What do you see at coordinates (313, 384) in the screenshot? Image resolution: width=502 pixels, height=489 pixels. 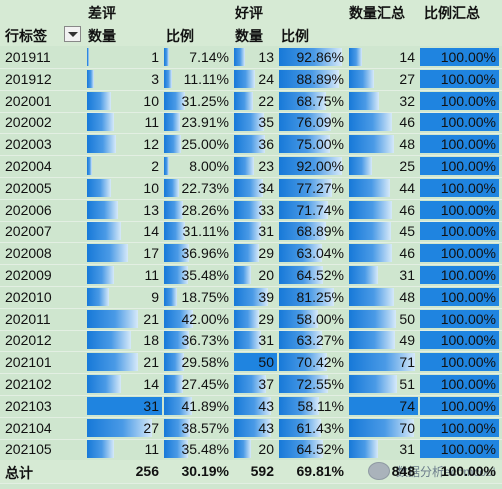 I see `cell-good-pct: 72.55%` at bounding box center [313, 384].